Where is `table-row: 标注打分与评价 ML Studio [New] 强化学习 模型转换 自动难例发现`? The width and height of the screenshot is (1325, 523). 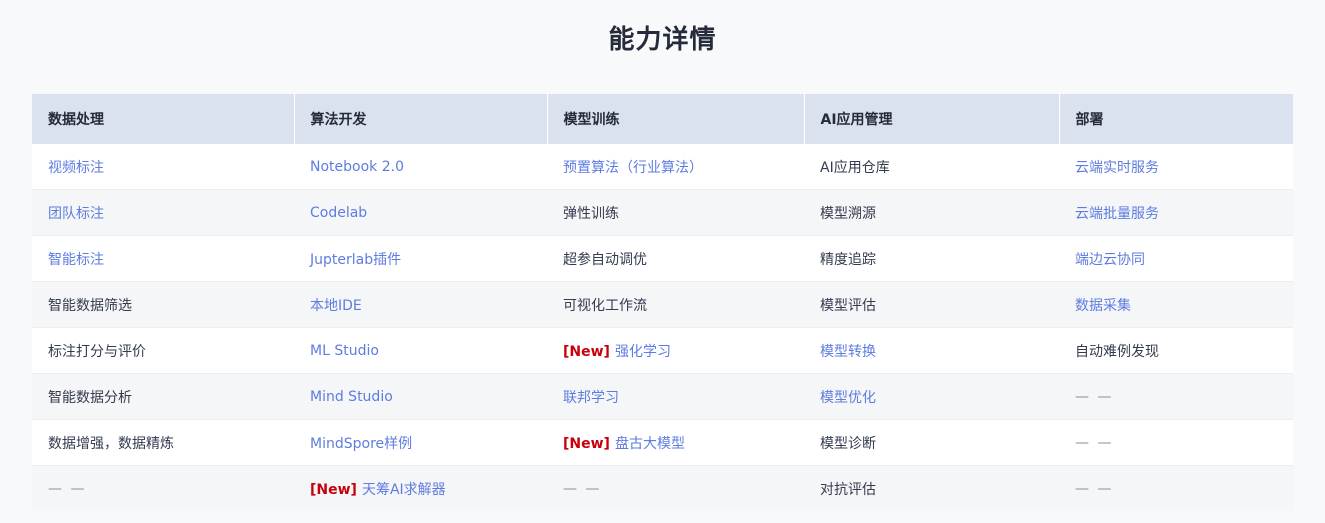 table-row: 标注打分与评价 ML Studio [New] 强化学习 模型转换 自动难例发现 is located at coordinates (662, 350).